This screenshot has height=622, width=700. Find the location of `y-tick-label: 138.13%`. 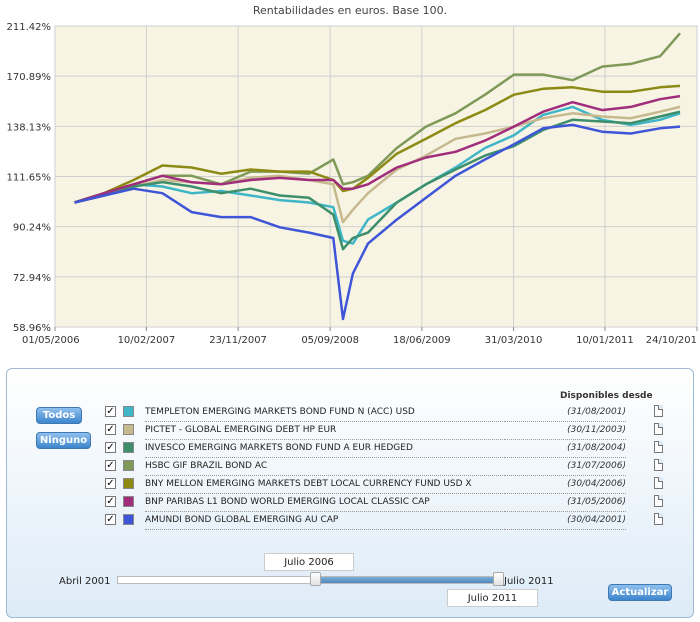

y-tick-label: 138.13% is located at coordinates (29, 127).